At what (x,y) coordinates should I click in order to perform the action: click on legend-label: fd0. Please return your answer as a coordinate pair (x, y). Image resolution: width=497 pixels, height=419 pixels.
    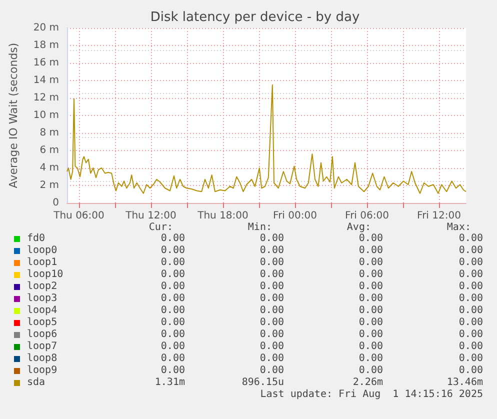
    Looking at the image, I should click on (36, 239).